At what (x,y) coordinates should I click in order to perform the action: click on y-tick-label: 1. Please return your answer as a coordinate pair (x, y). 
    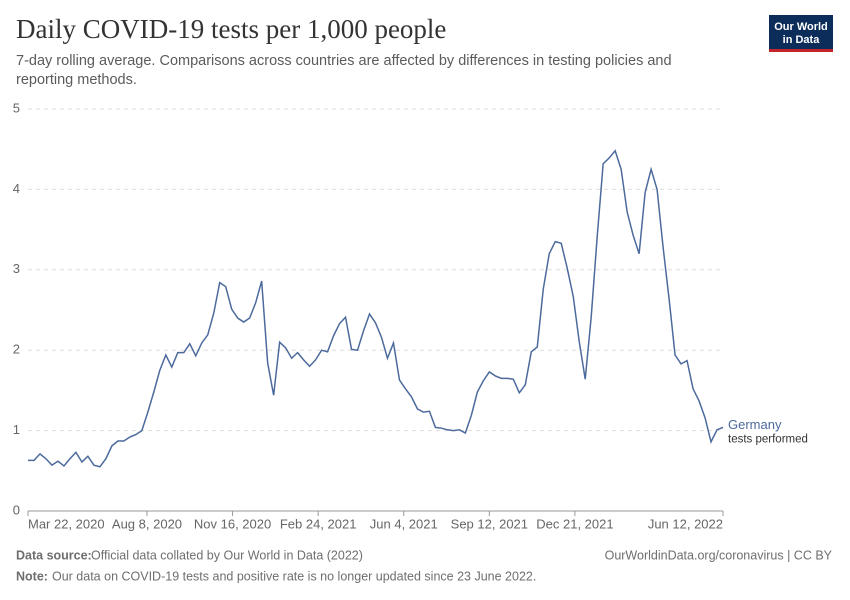
    Looking at the image, I should click on (16, 429).